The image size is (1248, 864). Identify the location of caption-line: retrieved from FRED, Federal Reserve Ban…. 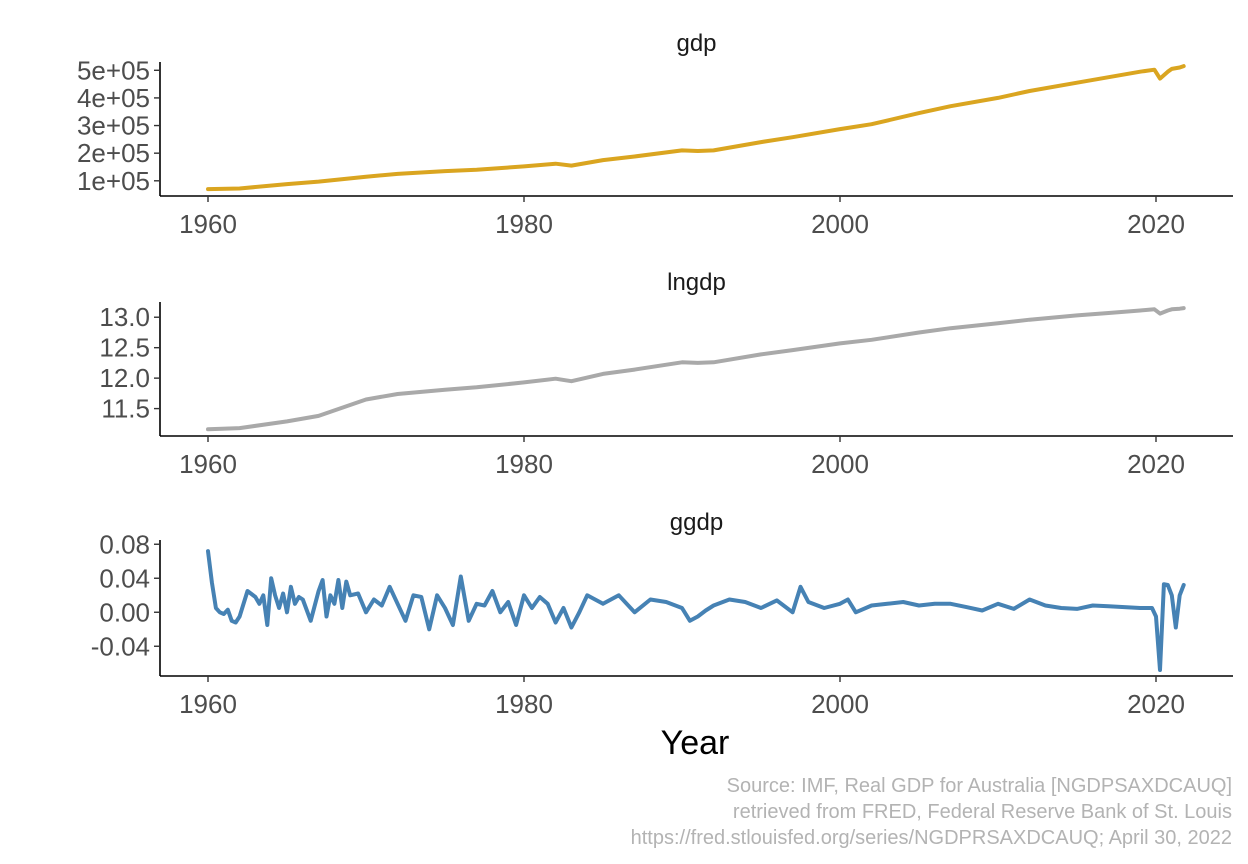
(982, 812).